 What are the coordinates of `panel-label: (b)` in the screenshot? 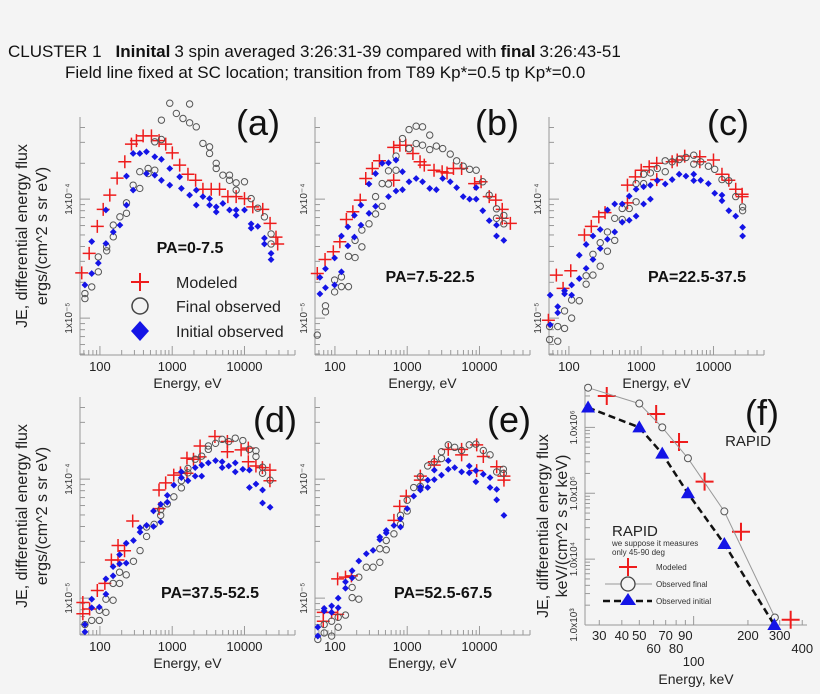 It's located at (497, 122).